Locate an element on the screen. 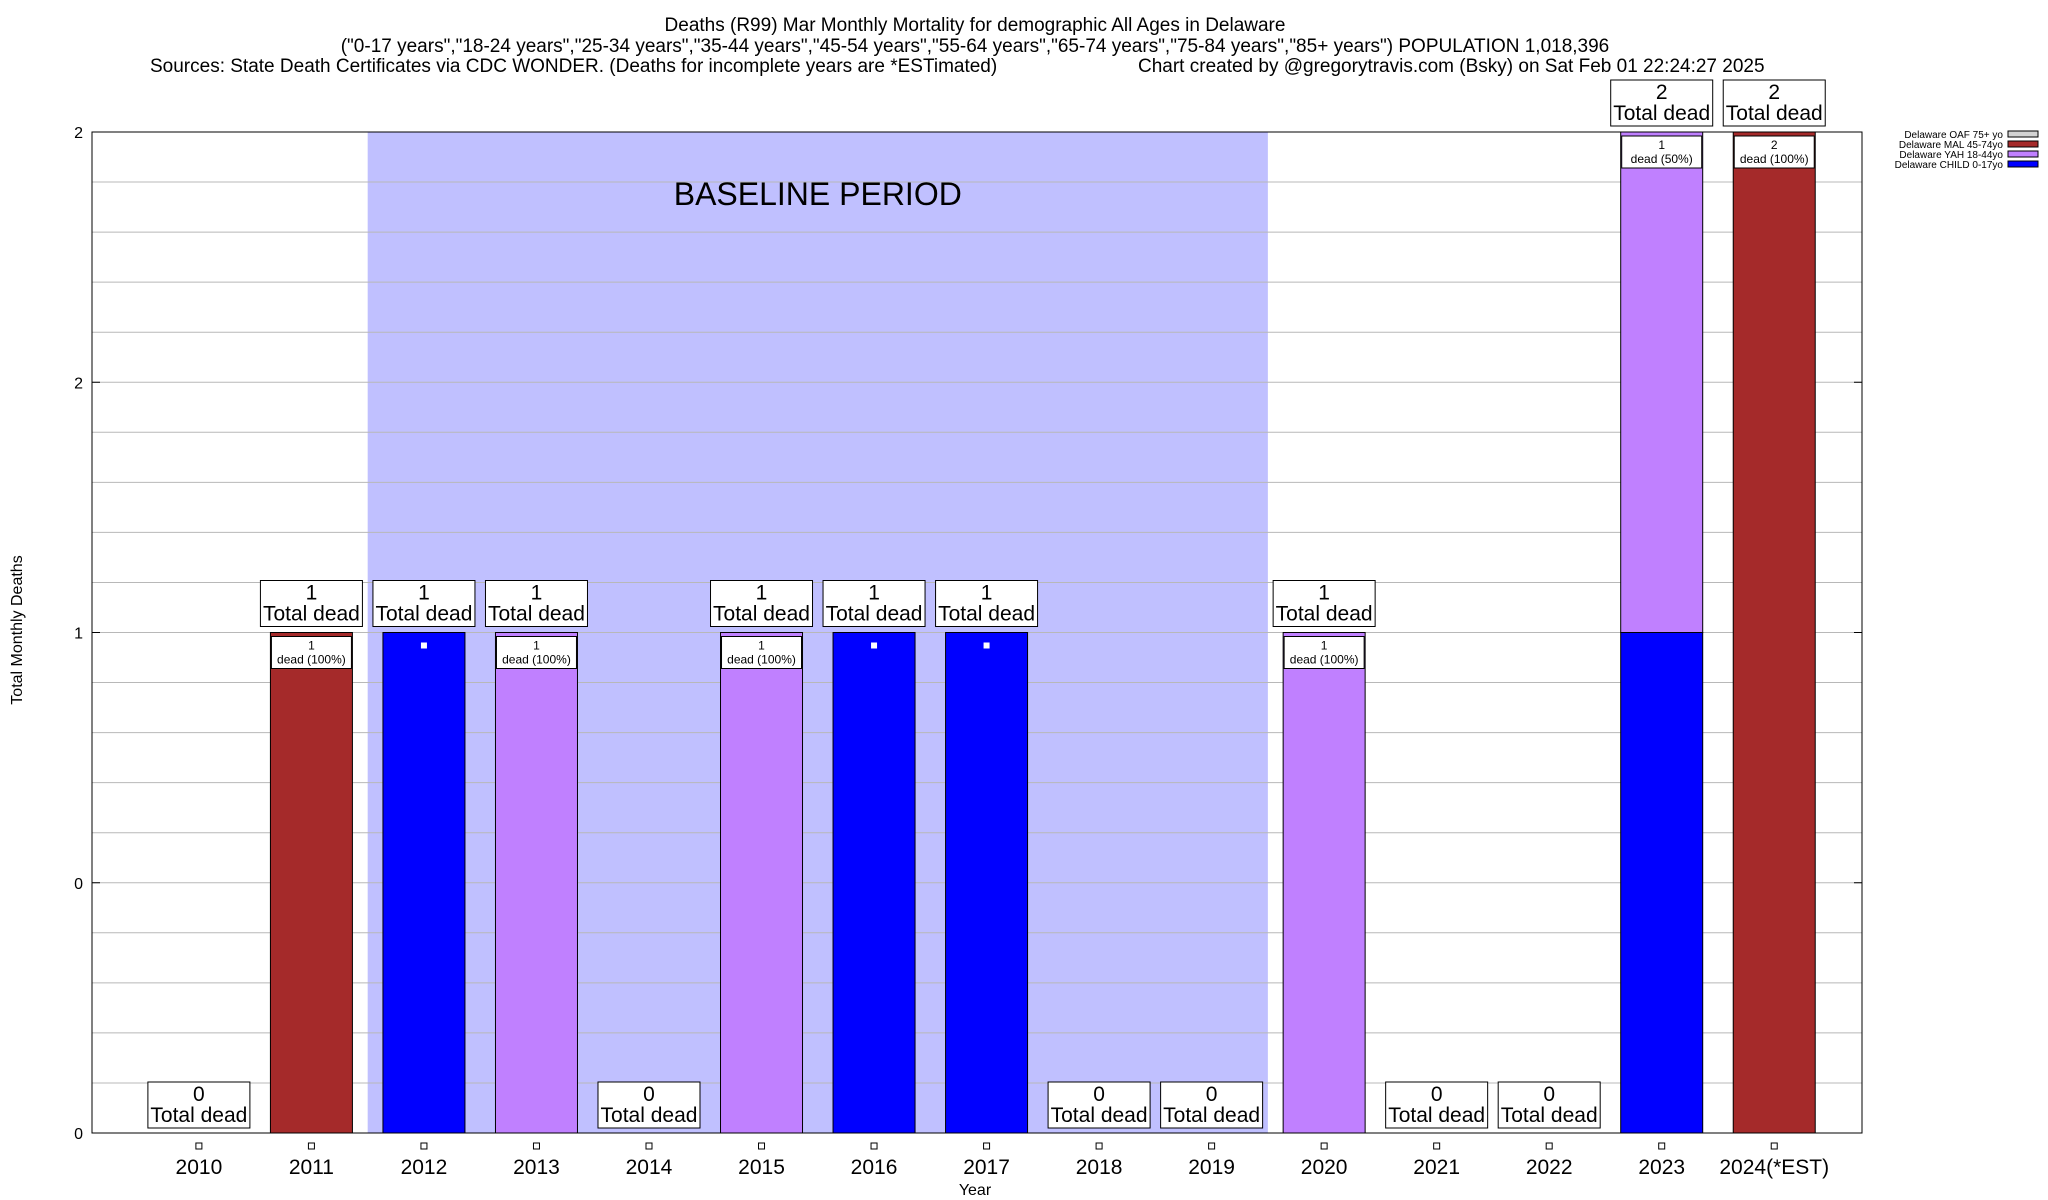  x-tick-label: 2012 is located at coordinates (424, 1167).